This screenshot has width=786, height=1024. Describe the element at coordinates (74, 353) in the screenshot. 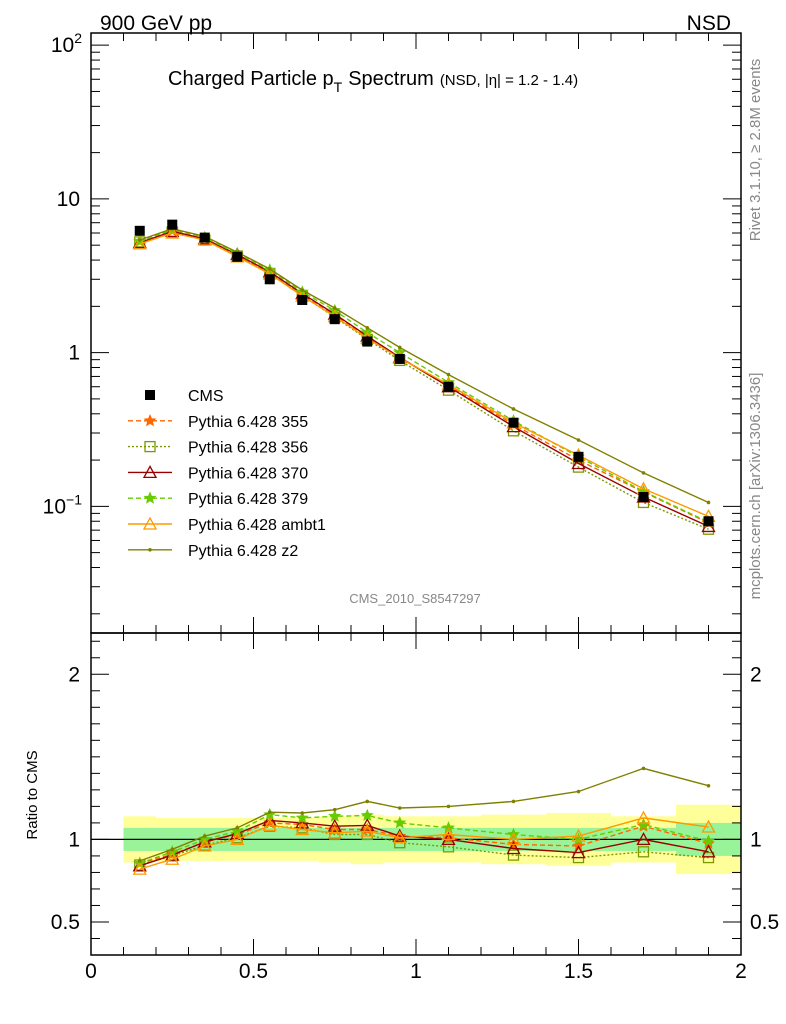

I see `y-tick-label: 1` at that location.